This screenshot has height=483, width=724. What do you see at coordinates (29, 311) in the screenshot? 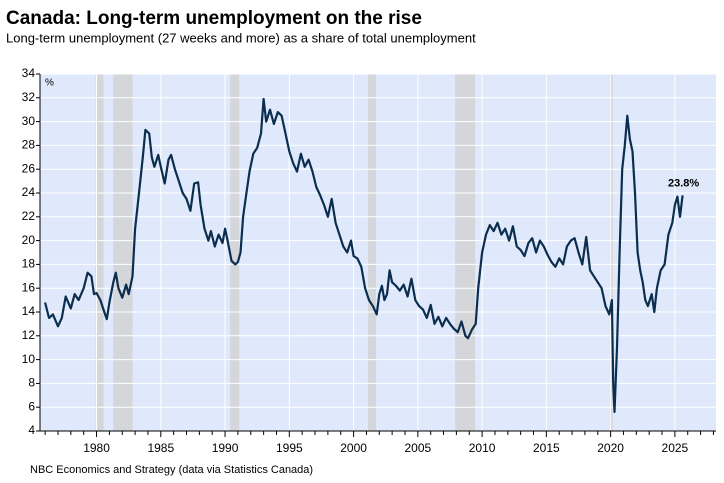
I see `y-tick-label: 14` at bounding box center [29, 311].